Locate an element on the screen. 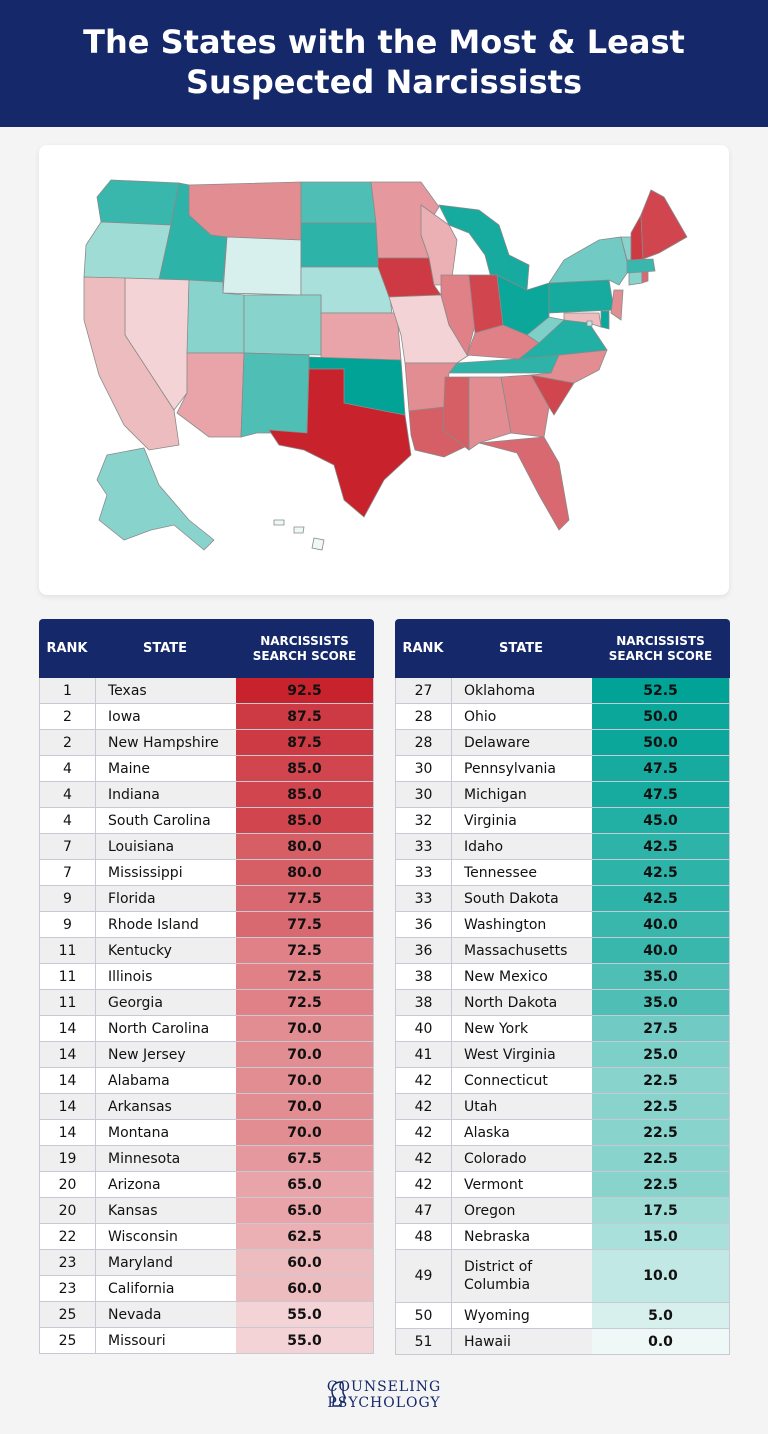 This screenshot has height=1434, width=768. table-row: 41 West Virginia 25.0 is located at coordinates (562, 1054).